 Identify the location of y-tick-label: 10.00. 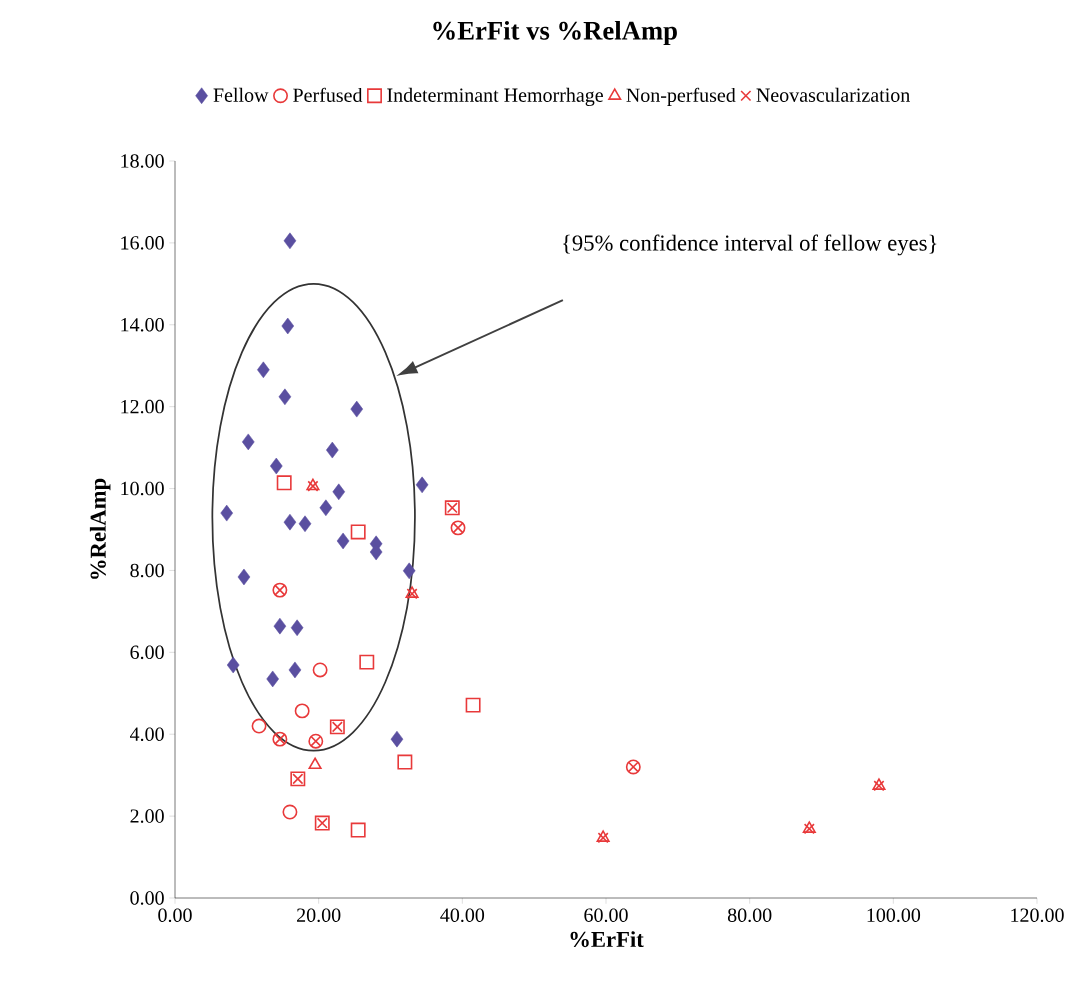
(142, 488).